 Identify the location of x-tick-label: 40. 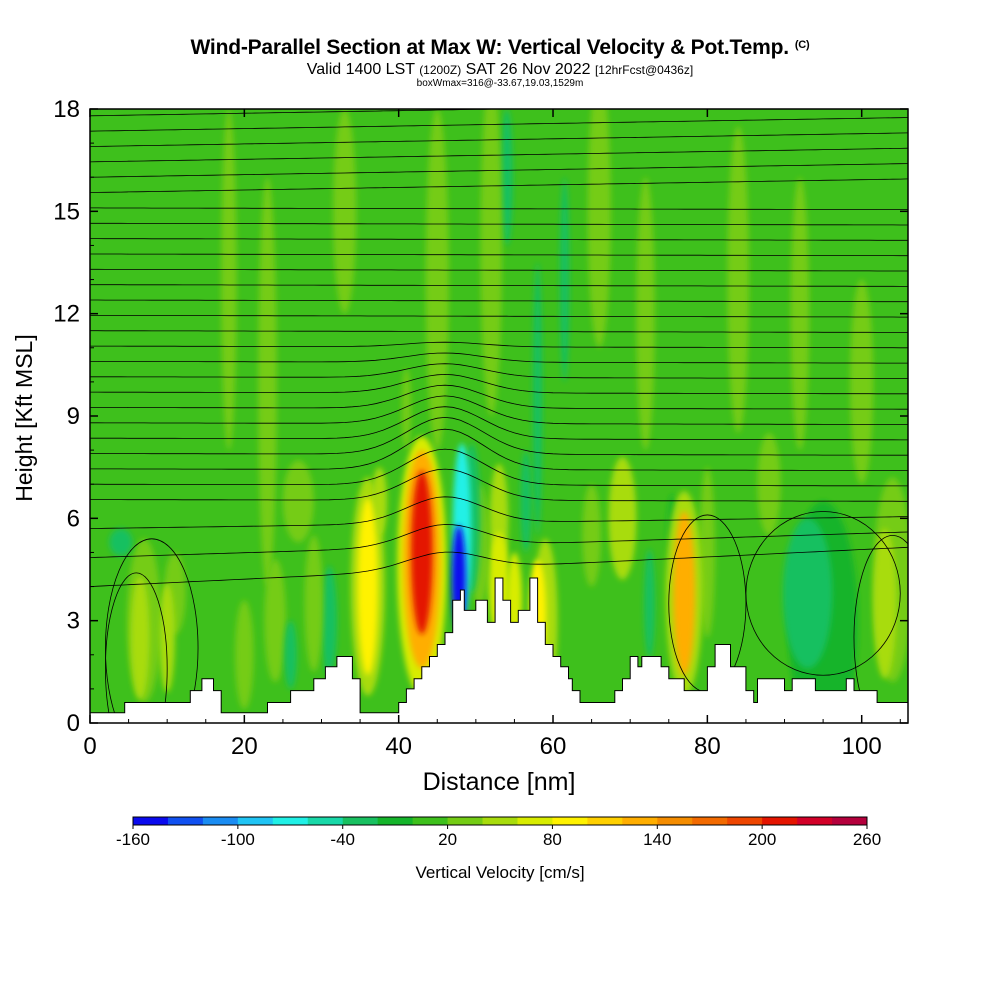
(398, 746).